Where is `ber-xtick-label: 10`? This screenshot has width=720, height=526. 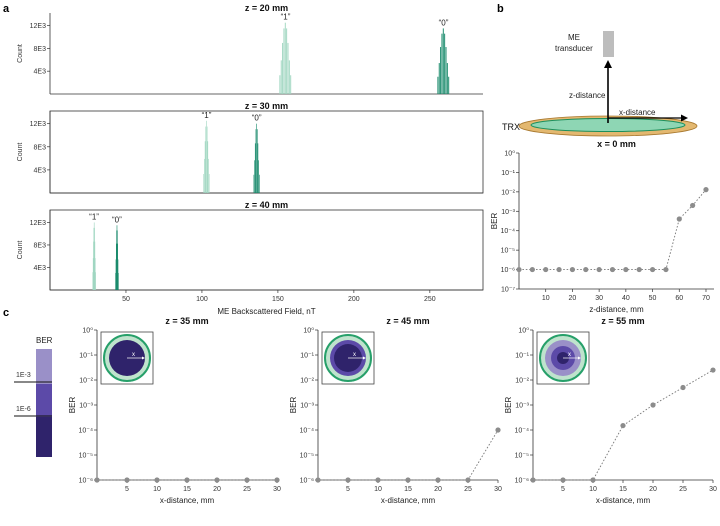
ber-xtick-label: 10 is located at coordinates (546, 298).